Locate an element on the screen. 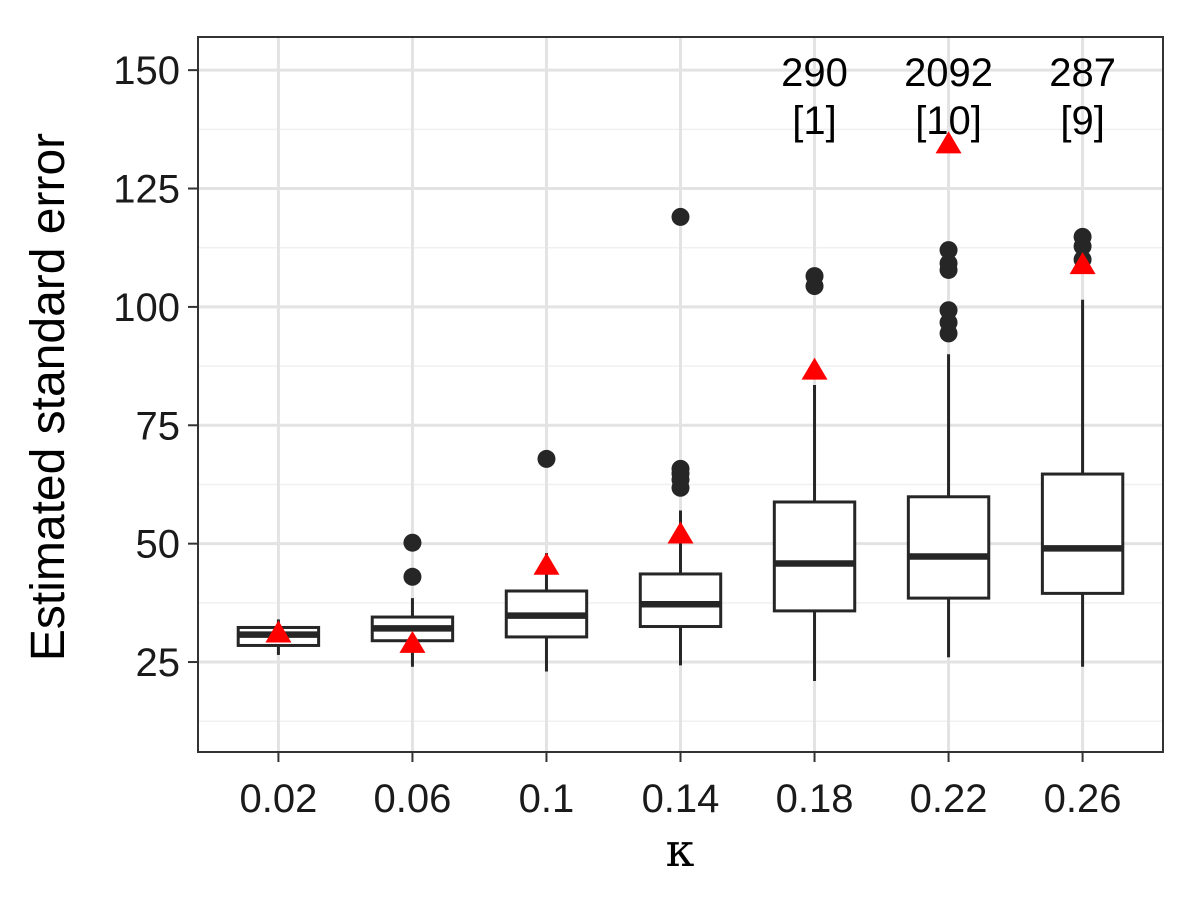  y-tick-label: 150 is located at coordinates (146, 71).